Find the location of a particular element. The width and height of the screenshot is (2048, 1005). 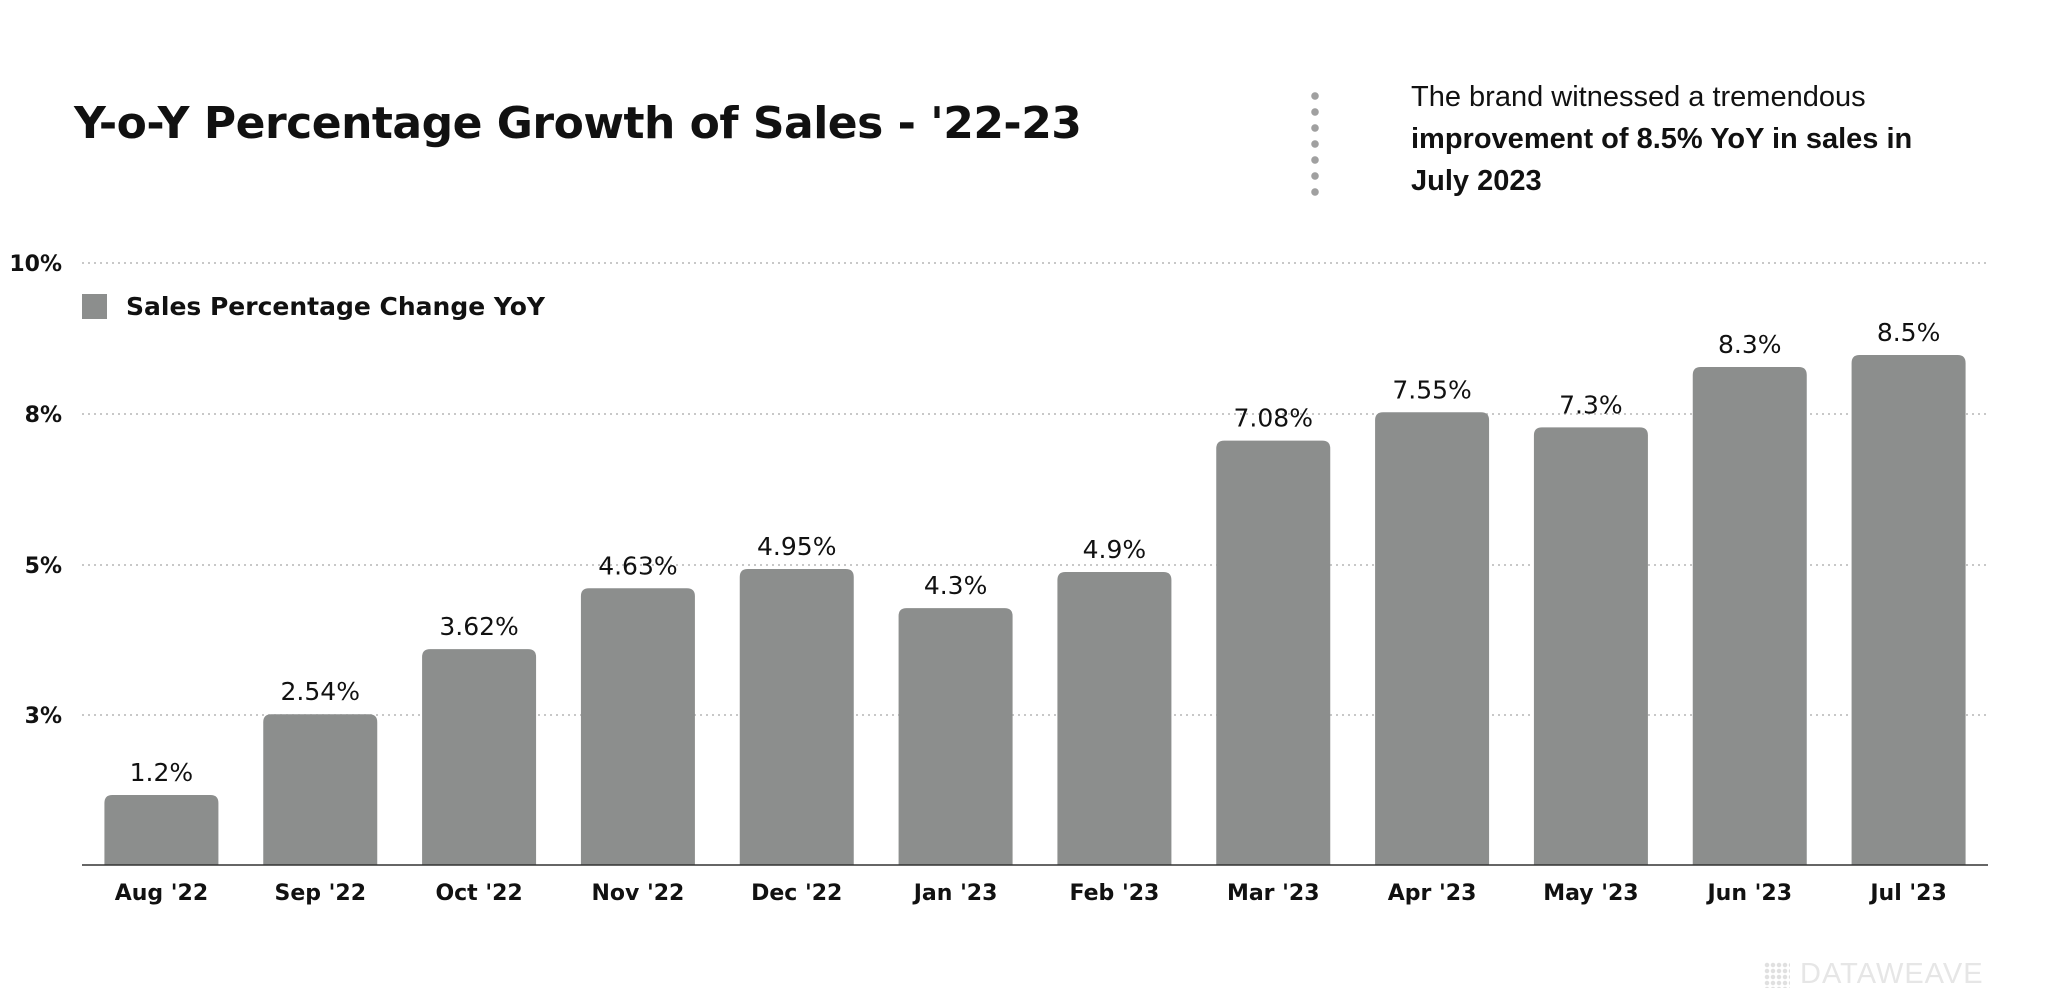

chart-legend: Sales Percentage Change YoY is located at coordinates (313, 306).